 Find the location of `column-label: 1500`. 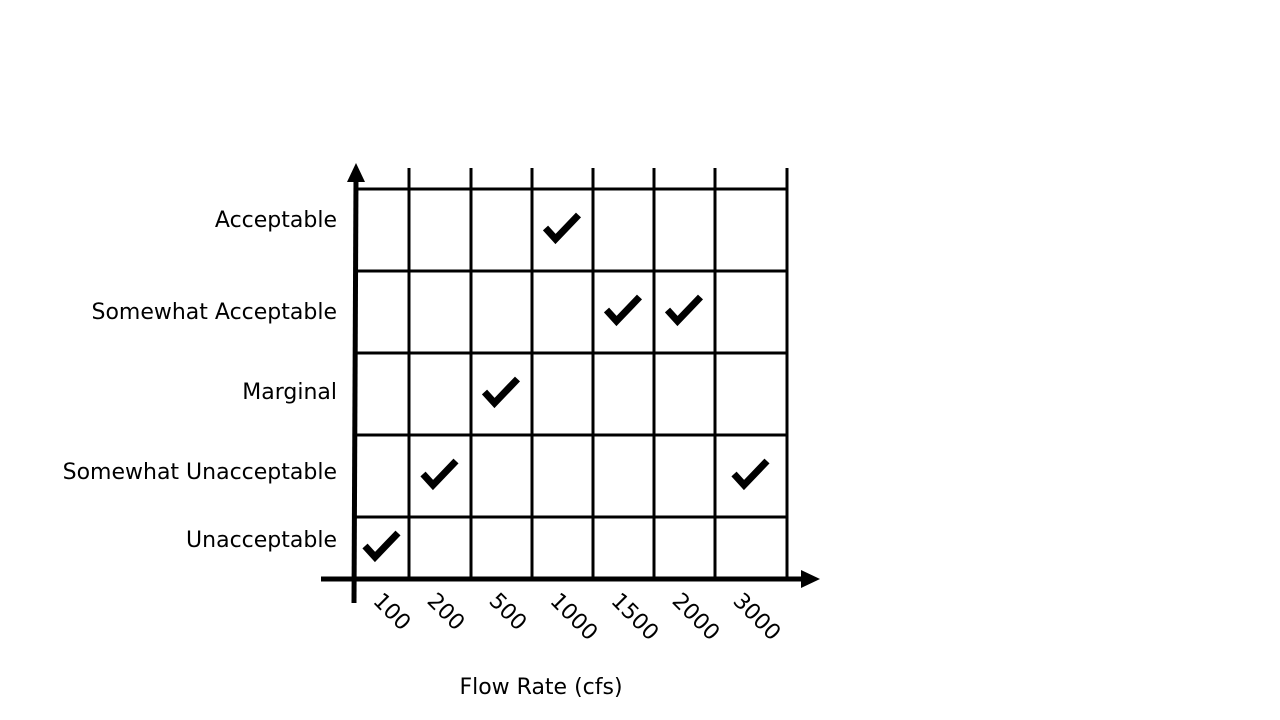

column-label: 1500 is located at coordinates (634, 617).